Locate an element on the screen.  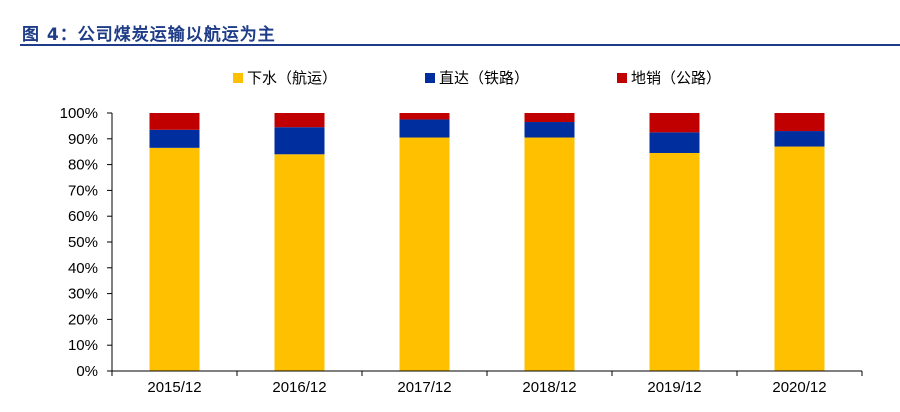
y-tick-label: 80% is located at coordinates (83, 165).